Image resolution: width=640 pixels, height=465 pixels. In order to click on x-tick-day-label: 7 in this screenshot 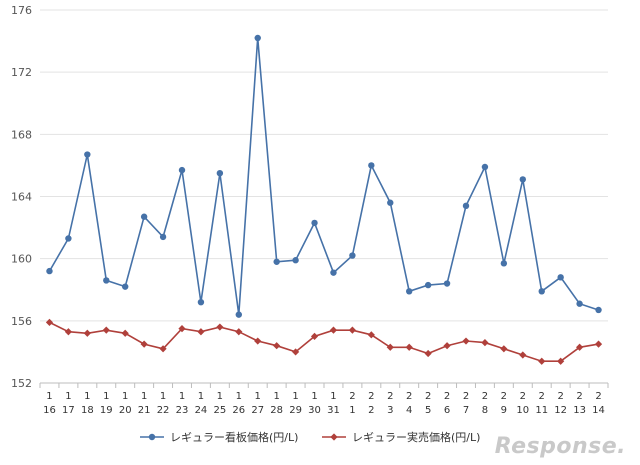, I will do `click(466, 410)`.